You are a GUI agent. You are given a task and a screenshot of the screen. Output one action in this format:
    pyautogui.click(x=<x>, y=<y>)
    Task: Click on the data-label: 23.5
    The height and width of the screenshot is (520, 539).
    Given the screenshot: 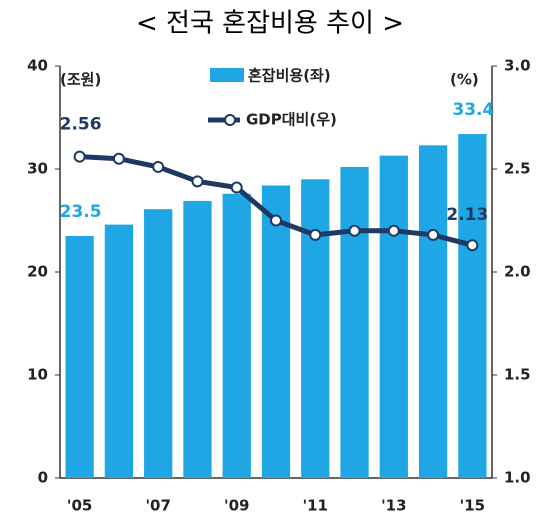 What is the action you would take?
    pyautogui.click(x=81, y=212)
    